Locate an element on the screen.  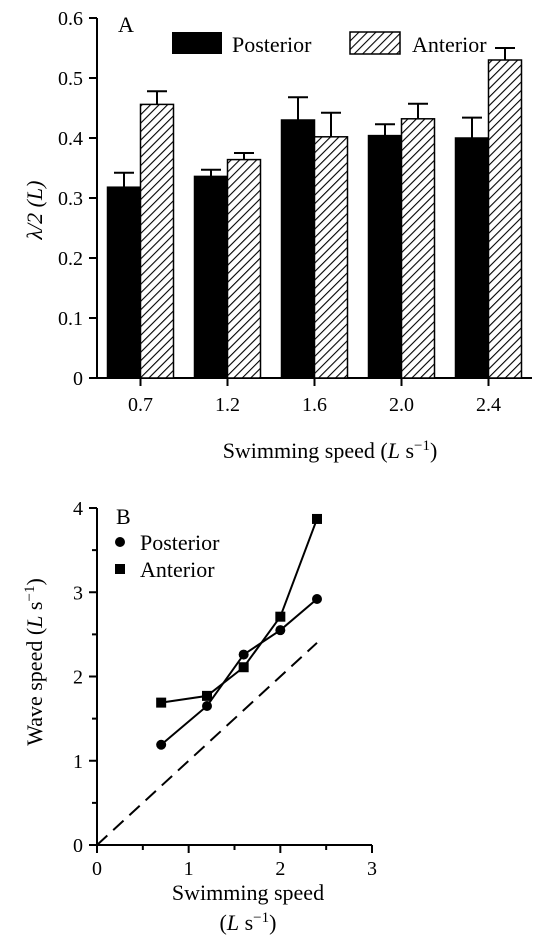
panel-b-y-tick-label: 1 is located at coordinates (78, 762).